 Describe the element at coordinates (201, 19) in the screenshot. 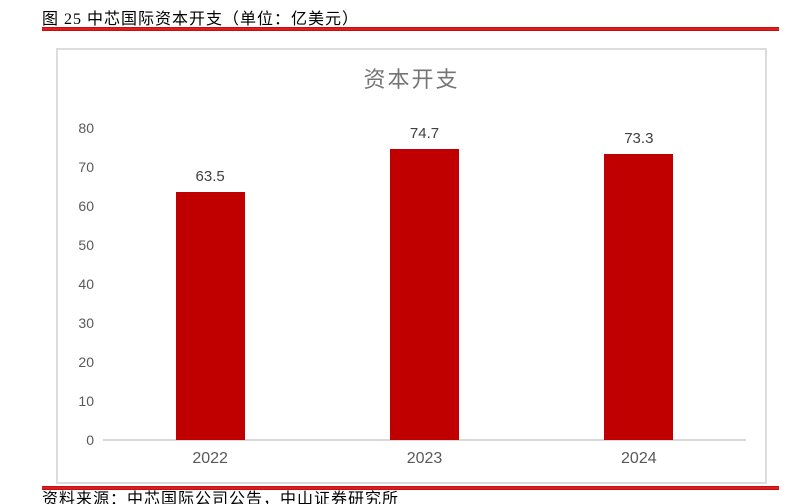

I see `figure-caption: 图 25 中芯国际资本开支（单位：亿美元）` at that location.